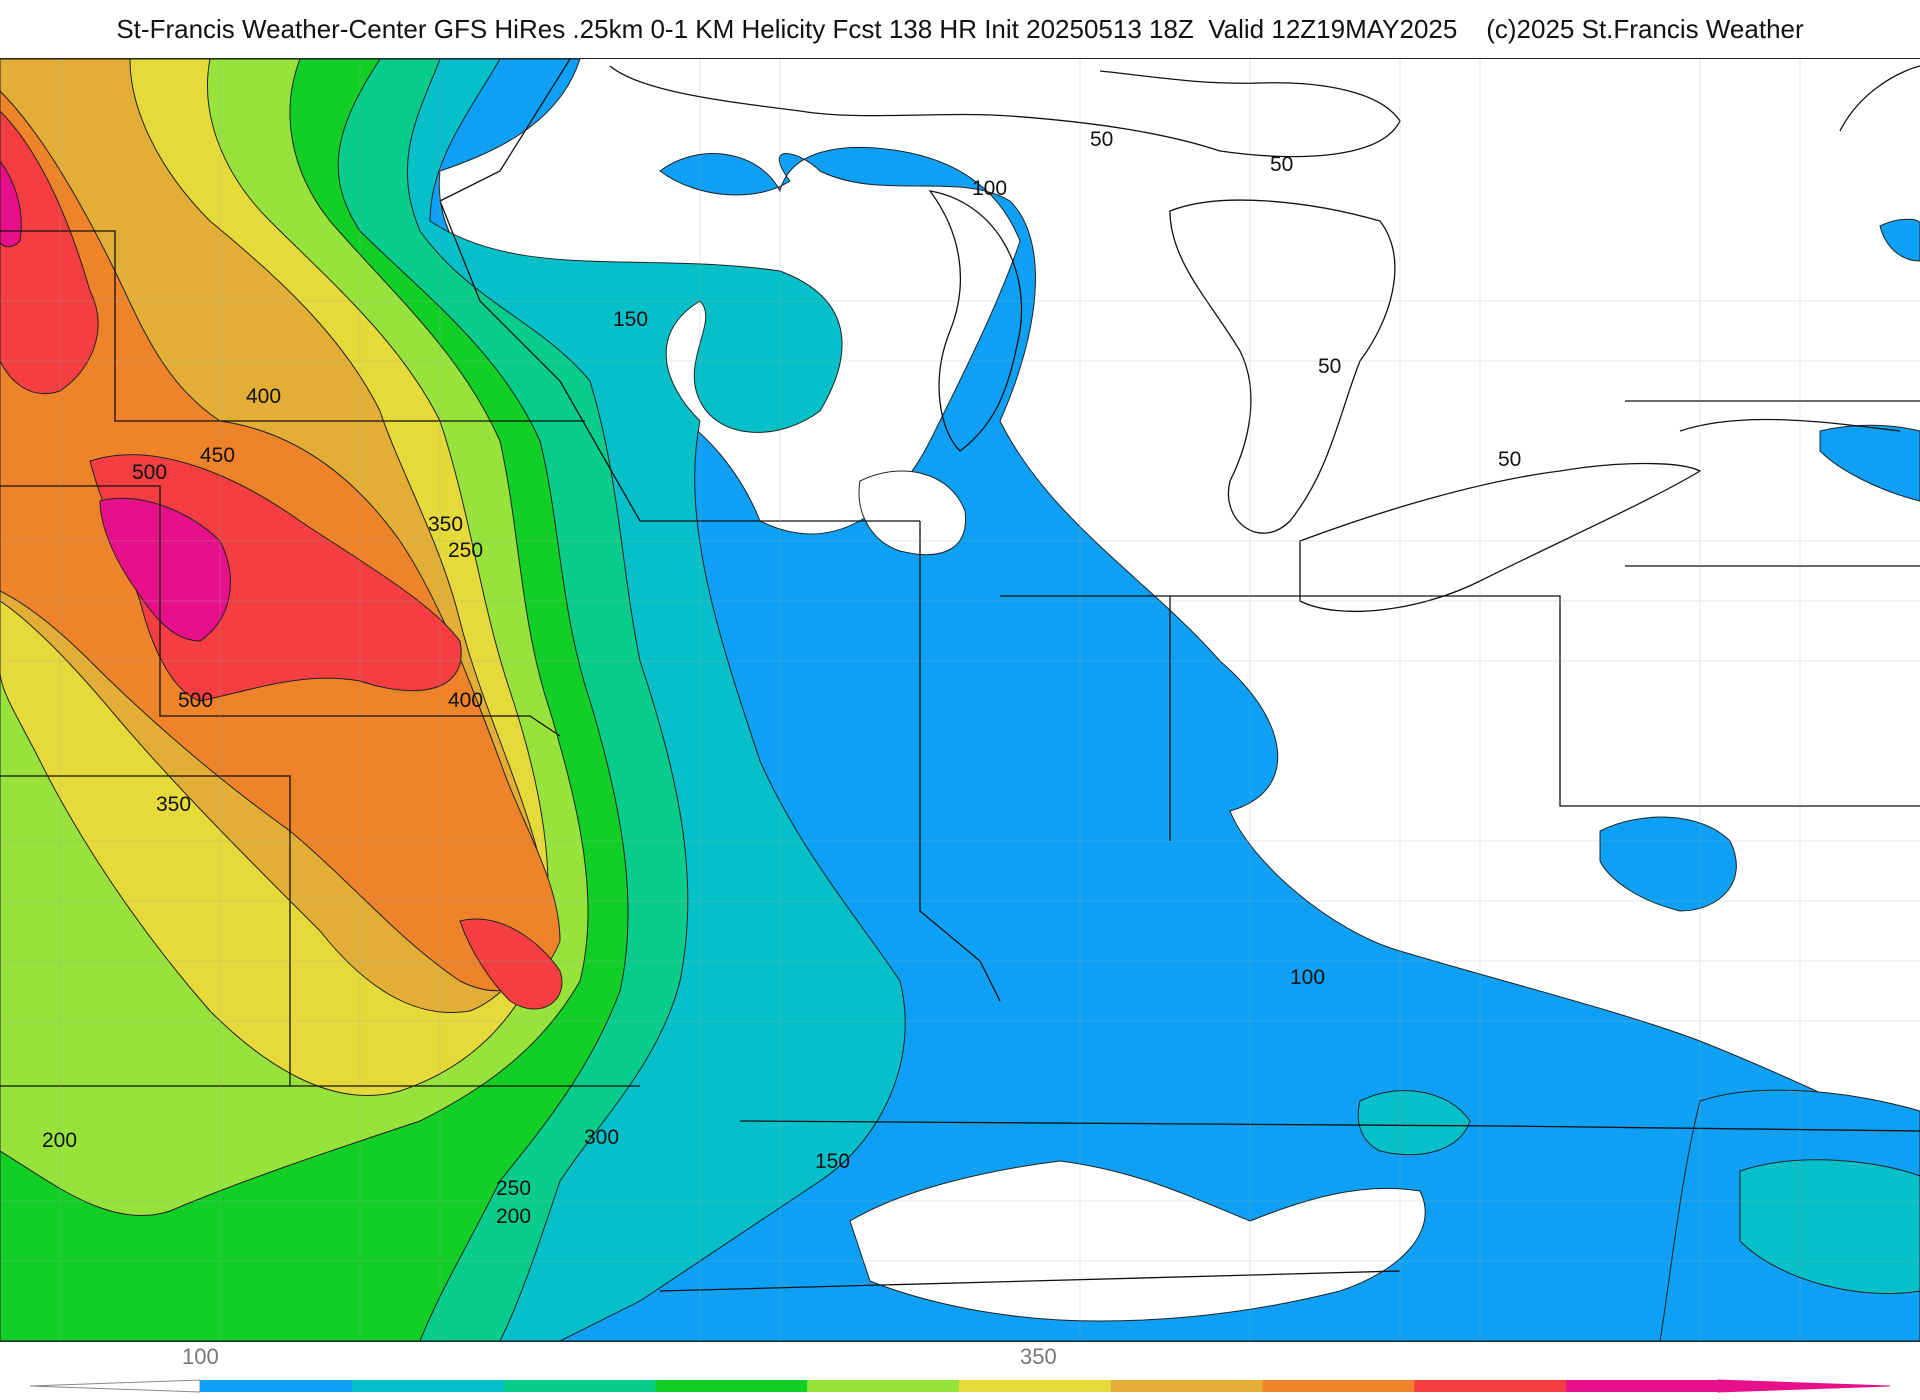 The image size is (1920, 1400). What do you see at coordinates (1038, 1356) in the screenshot?
I see `colorbar-tick-label: 350` at bounding box center [1038, 1356].